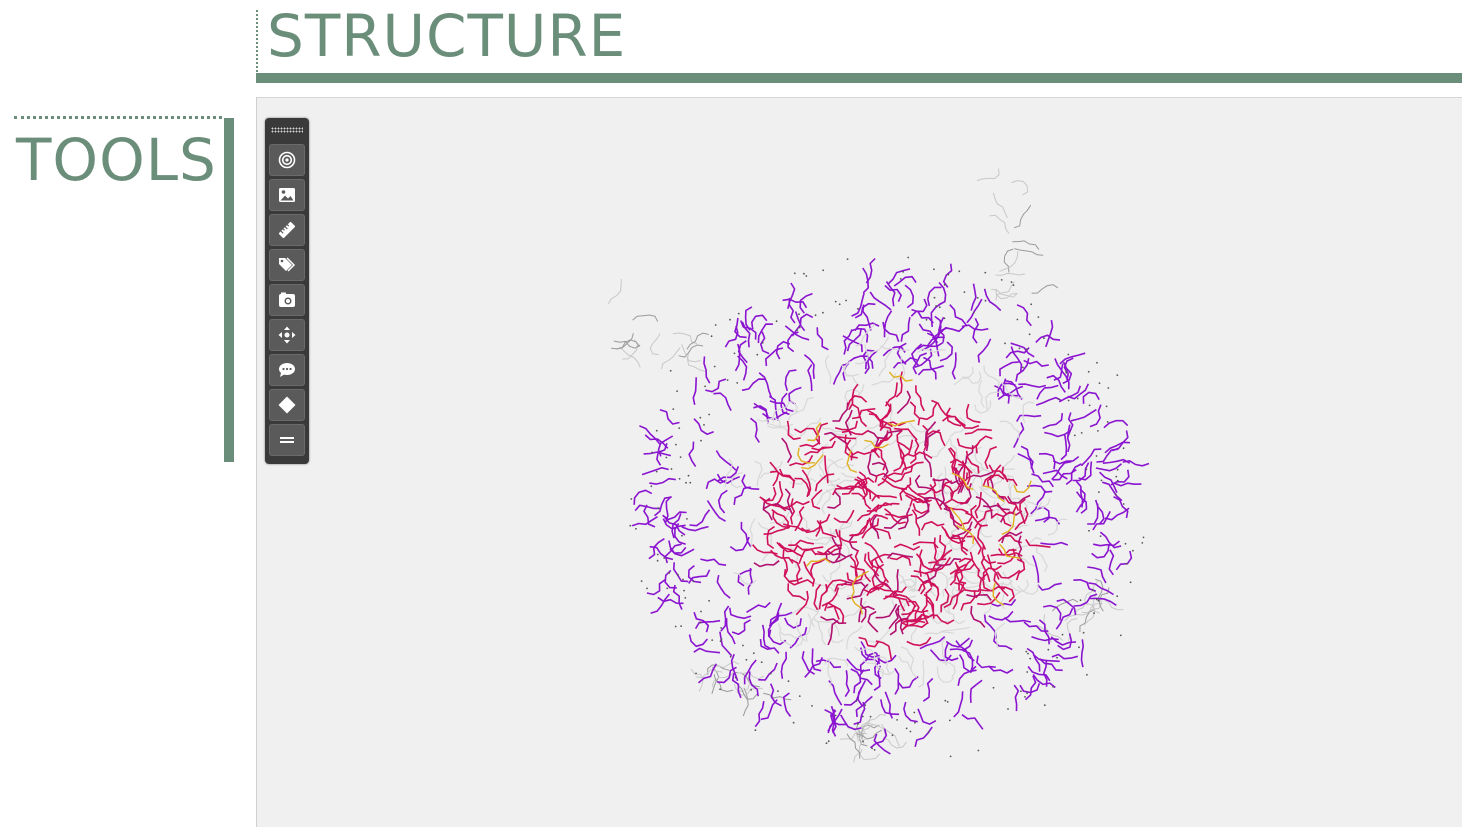  I want to click on shape-tool-button, so click(287, 405).